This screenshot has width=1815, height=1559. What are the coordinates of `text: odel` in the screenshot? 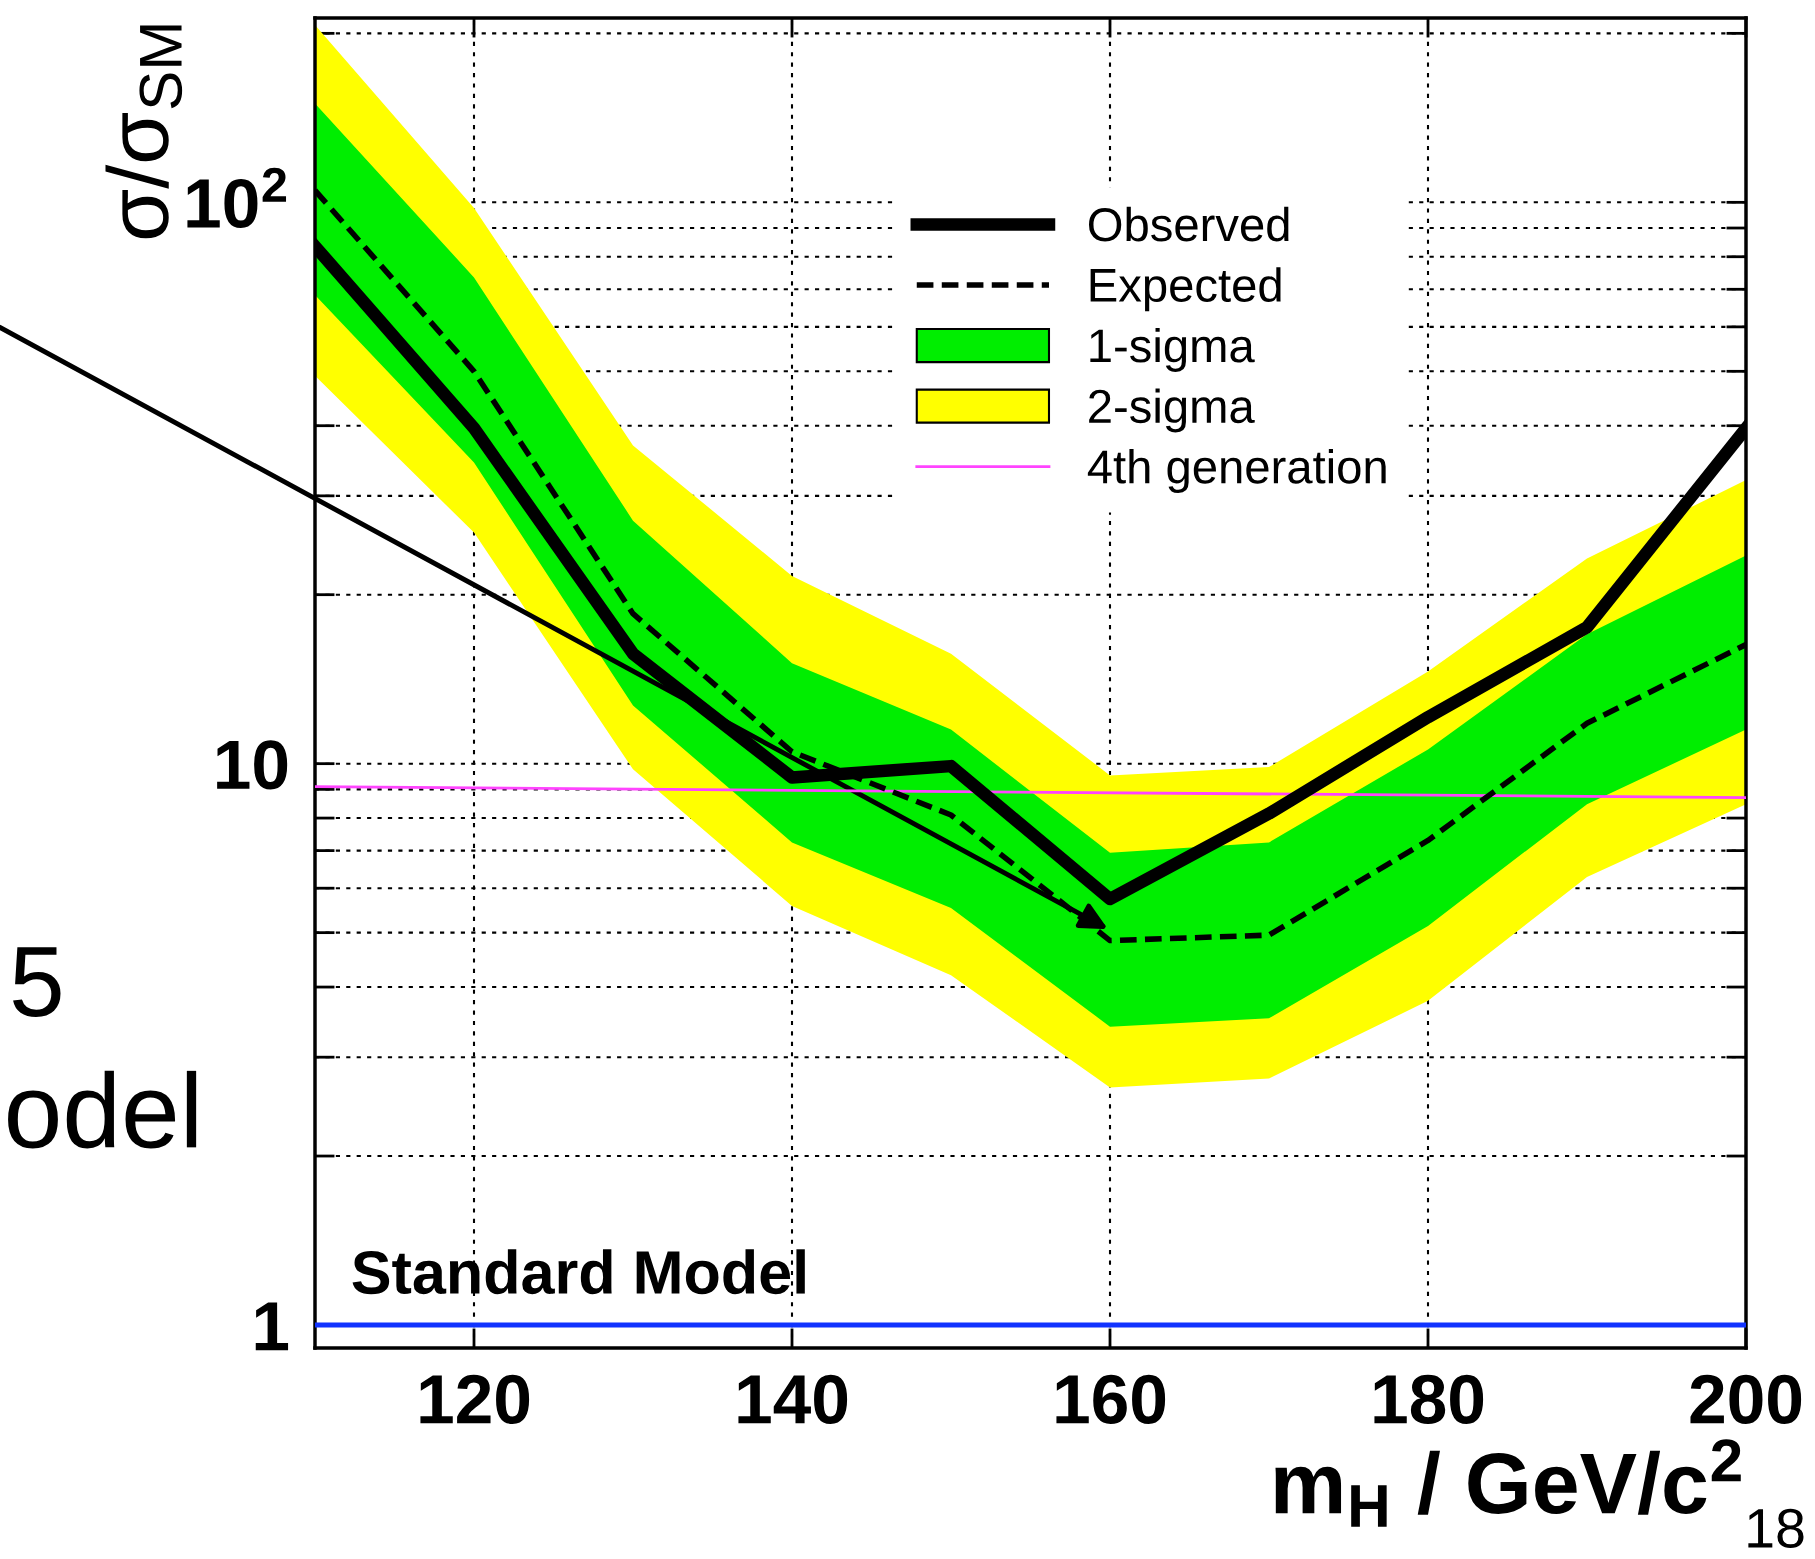 It's located at (102, 1109).